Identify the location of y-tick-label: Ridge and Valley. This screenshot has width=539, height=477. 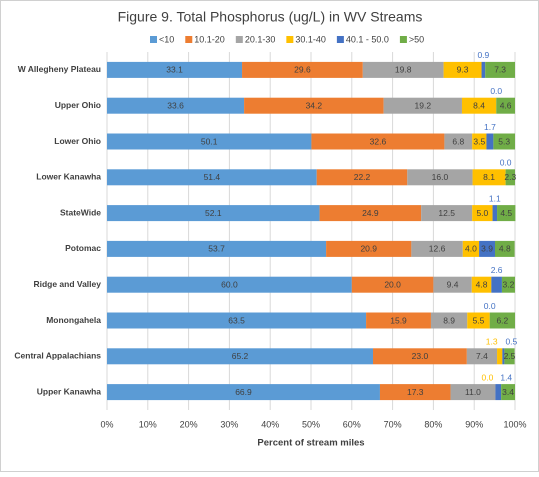
(67, 284).